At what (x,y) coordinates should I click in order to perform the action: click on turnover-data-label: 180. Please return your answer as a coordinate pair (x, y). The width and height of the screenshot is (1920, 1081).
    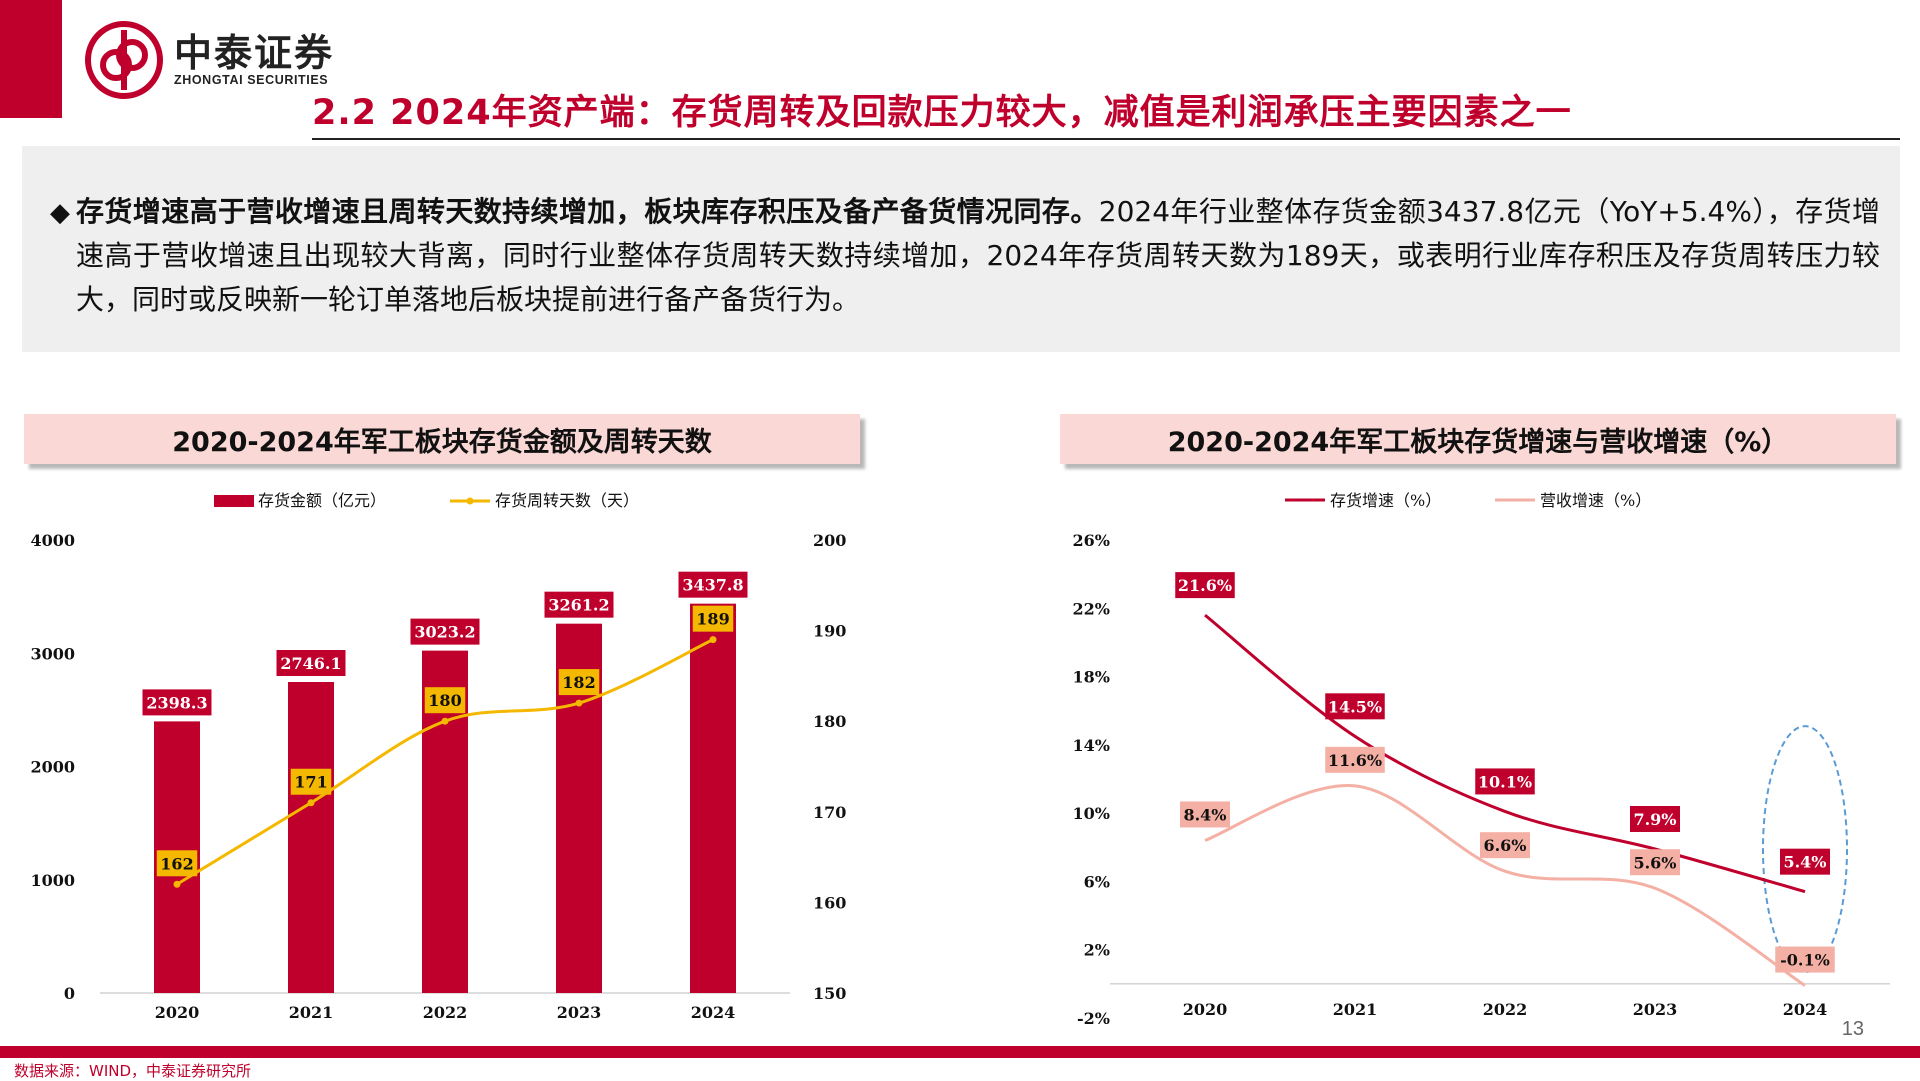
    Looking at the image, I should click on (445, 700).